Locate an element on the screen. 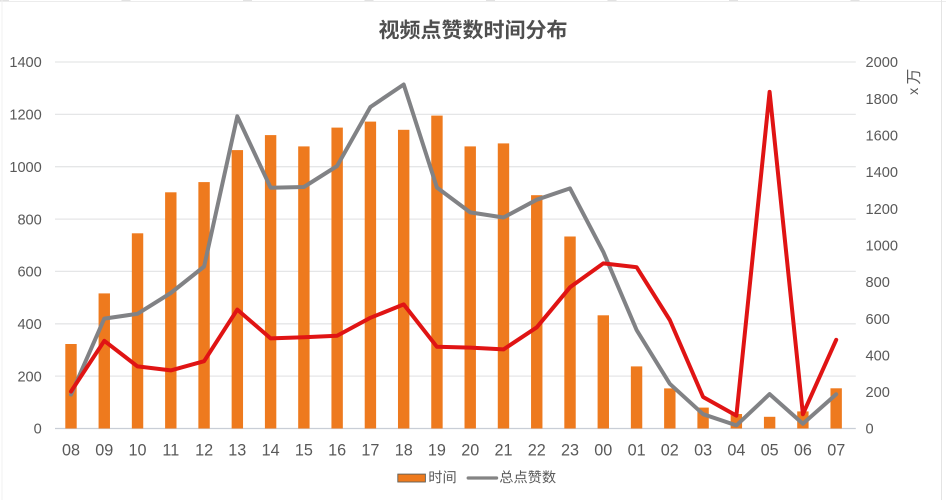 The width and height of the screenshot is (946, 500). svg-text: 1800 is located at coordinates (882, 100).